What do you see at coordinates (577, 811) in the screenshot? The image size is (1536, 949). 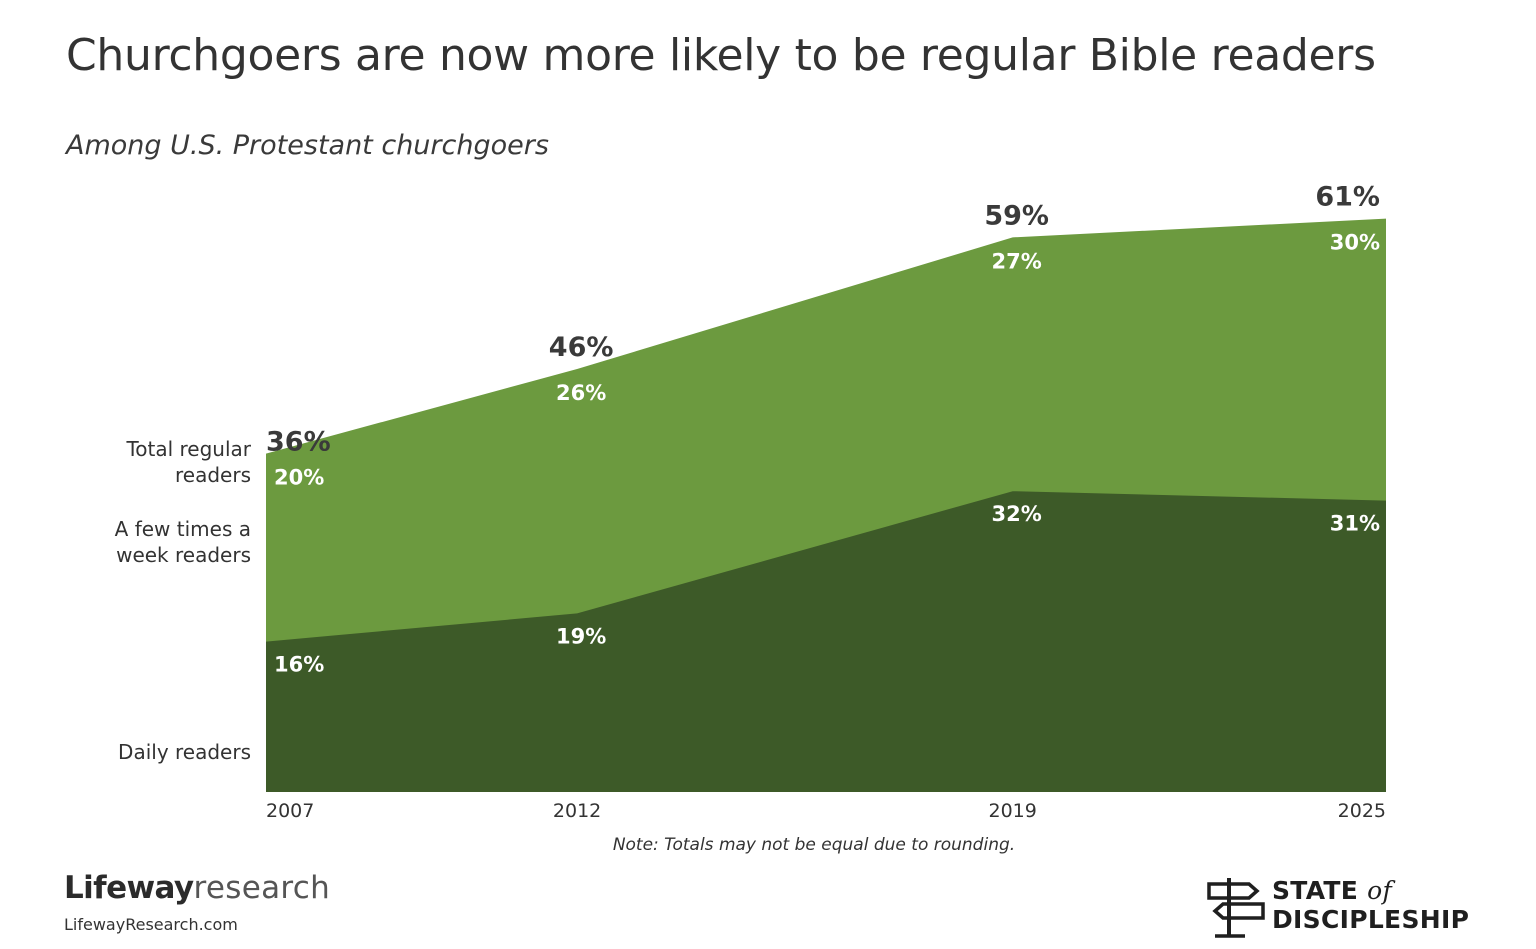 I see `x-tick-label: 2012` at bounding box center [577, 811].